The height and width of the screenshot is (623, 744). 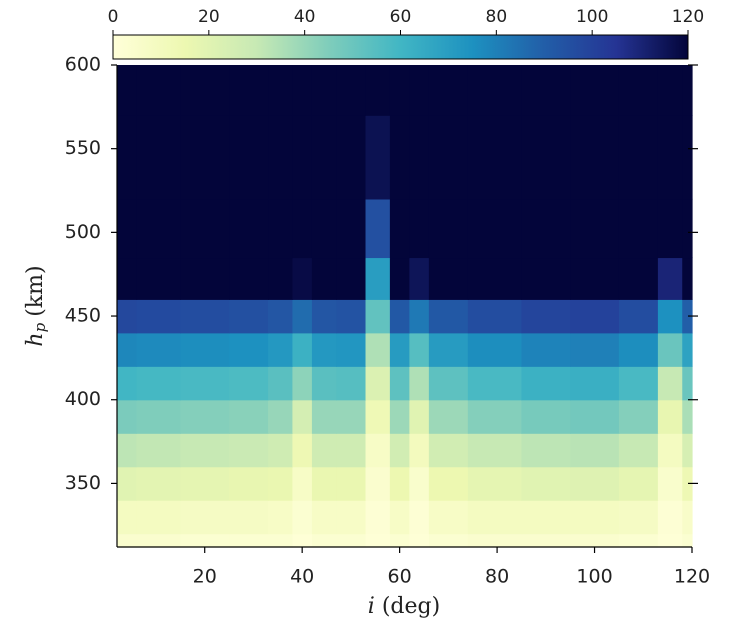 I want to click on x-tick-label: 80, so click(x=497, y=577).